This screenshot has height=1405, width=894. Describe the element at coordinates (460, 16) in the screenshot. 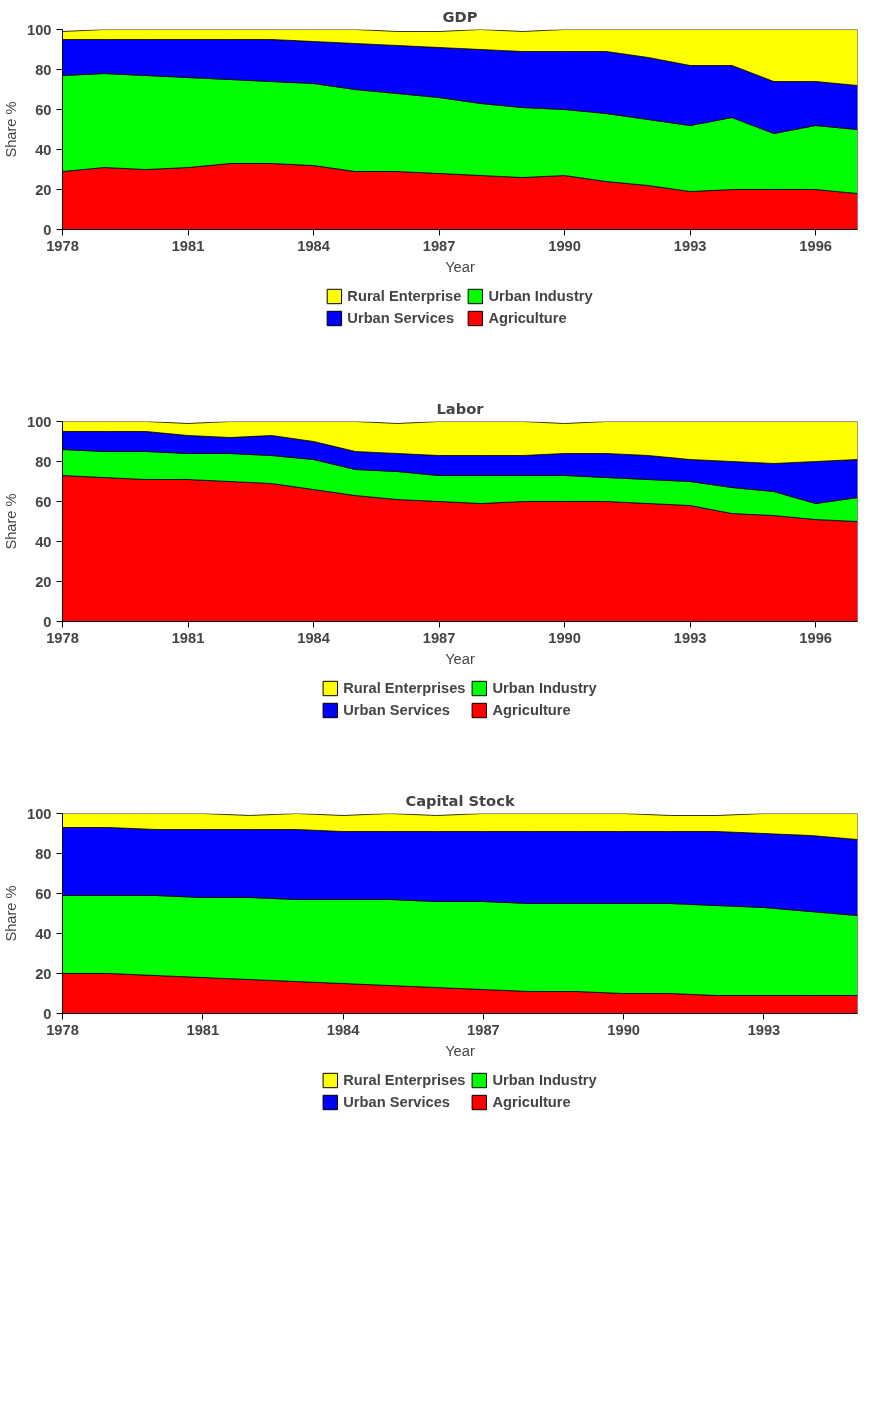

I see `chart-title: GDP` at that location.